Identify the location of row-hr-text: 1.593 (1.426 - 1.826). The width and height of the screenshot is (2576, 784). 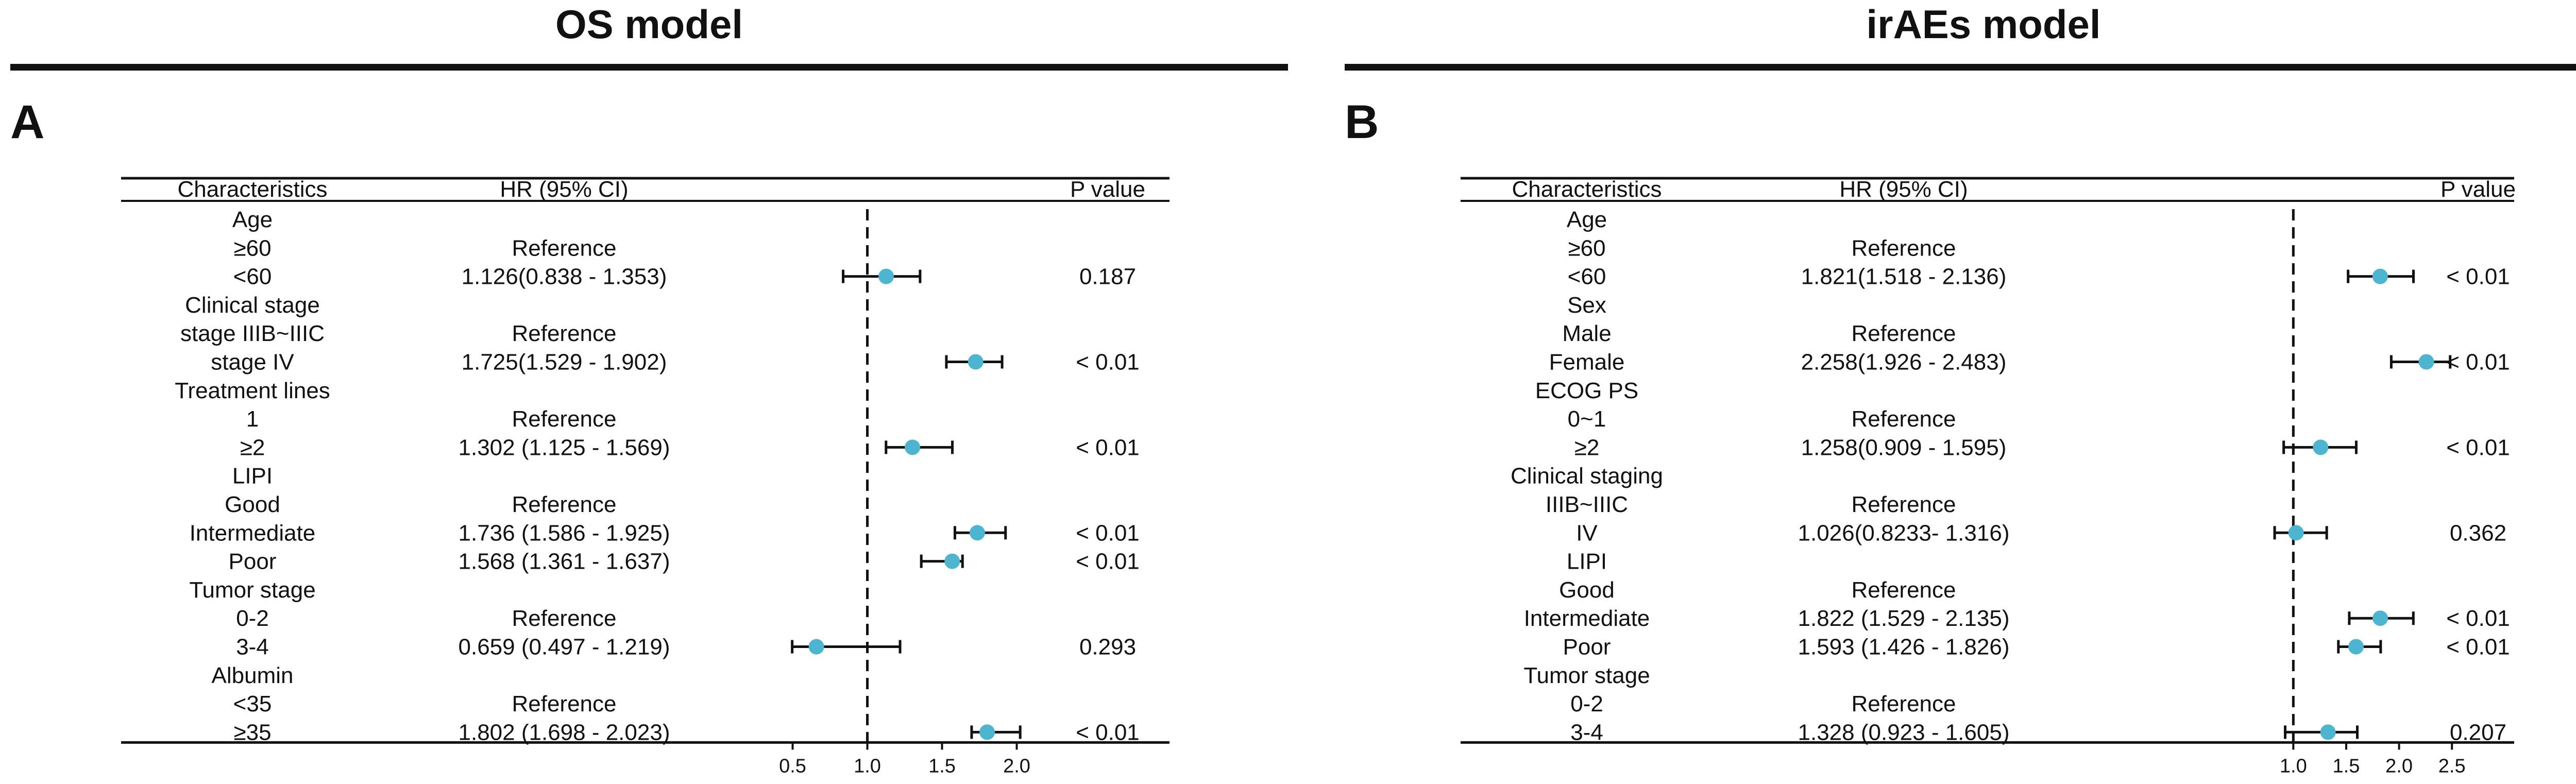
(1904, 648).